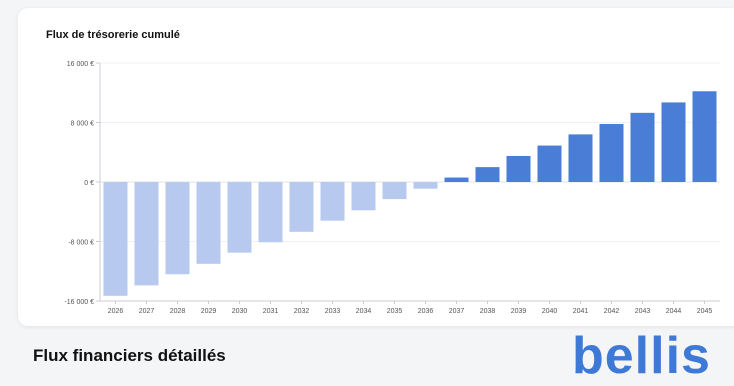 The height and width of the screenshot is (386, 734). Describe the element at coordinates (270, 212) in the screenshot. I see `bar-2031` at that location.